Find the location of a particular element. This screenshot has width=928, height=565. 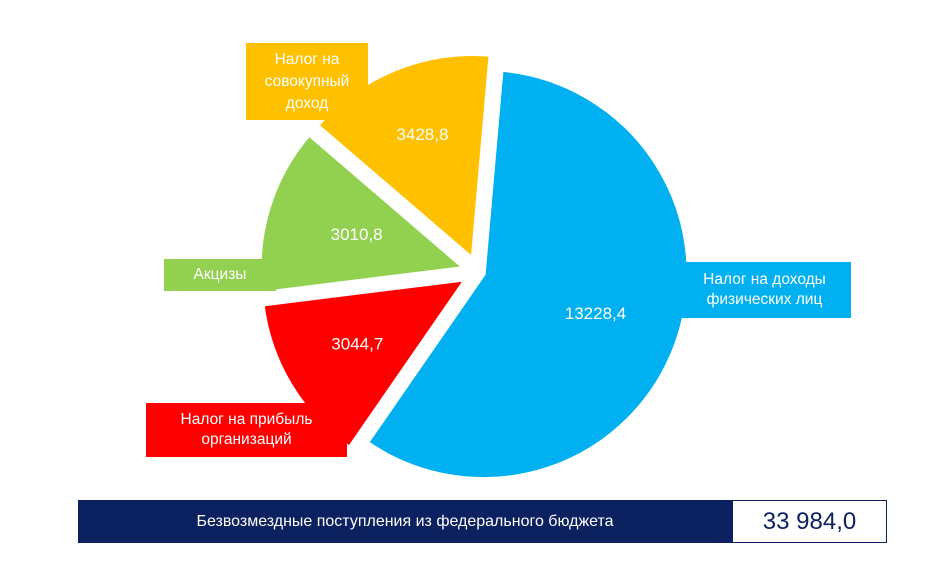

legend-personal-income-tax: Налог на доходы физических лиц is located at coordinates (764, 290).